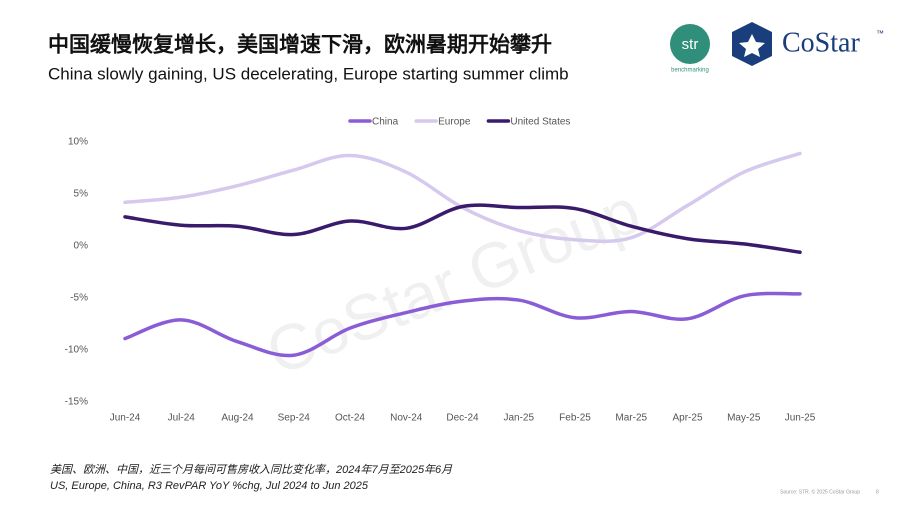  What do you see at coordinates (125, 418) in the screenshot?
I see `x-tick-label: Jun-24` at bounding box center [125, 418].